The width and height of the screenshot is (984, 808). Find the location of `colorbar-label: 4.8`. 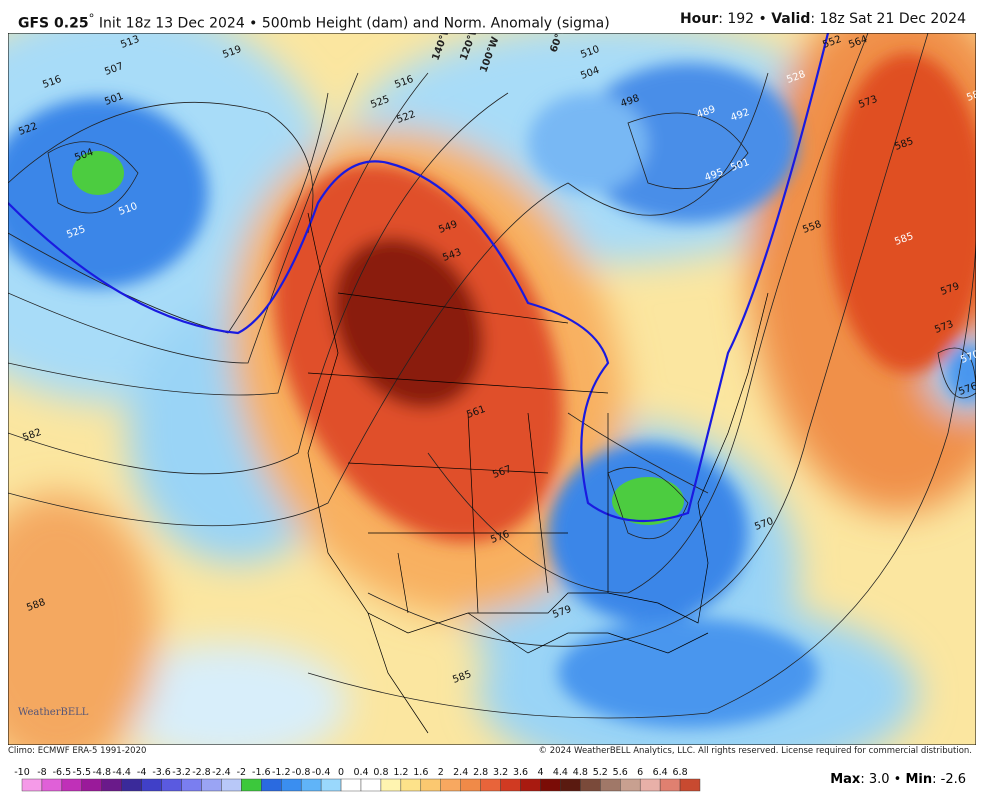

colorbar-label: 4.8 is located at coordinates (580, 772).